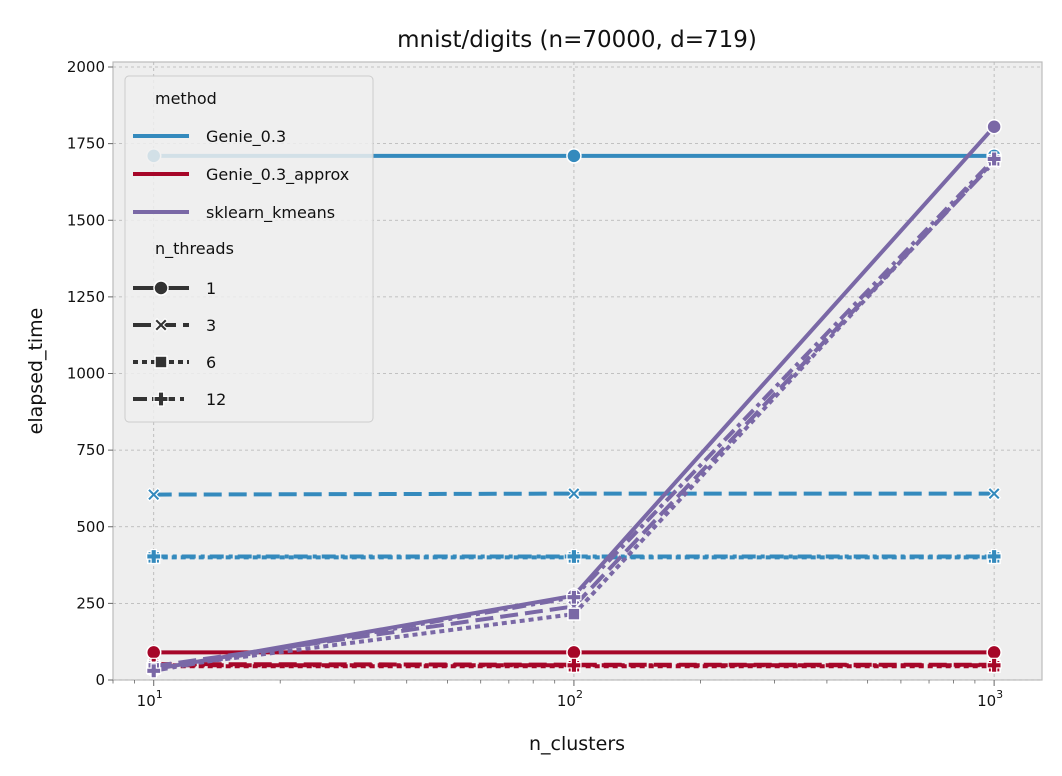 The width and height of the screenshot is (1062, 776). Describe the element at coordinates (999, 694) in the screenshot. I see `x-tick-exponent: 3` at that location.